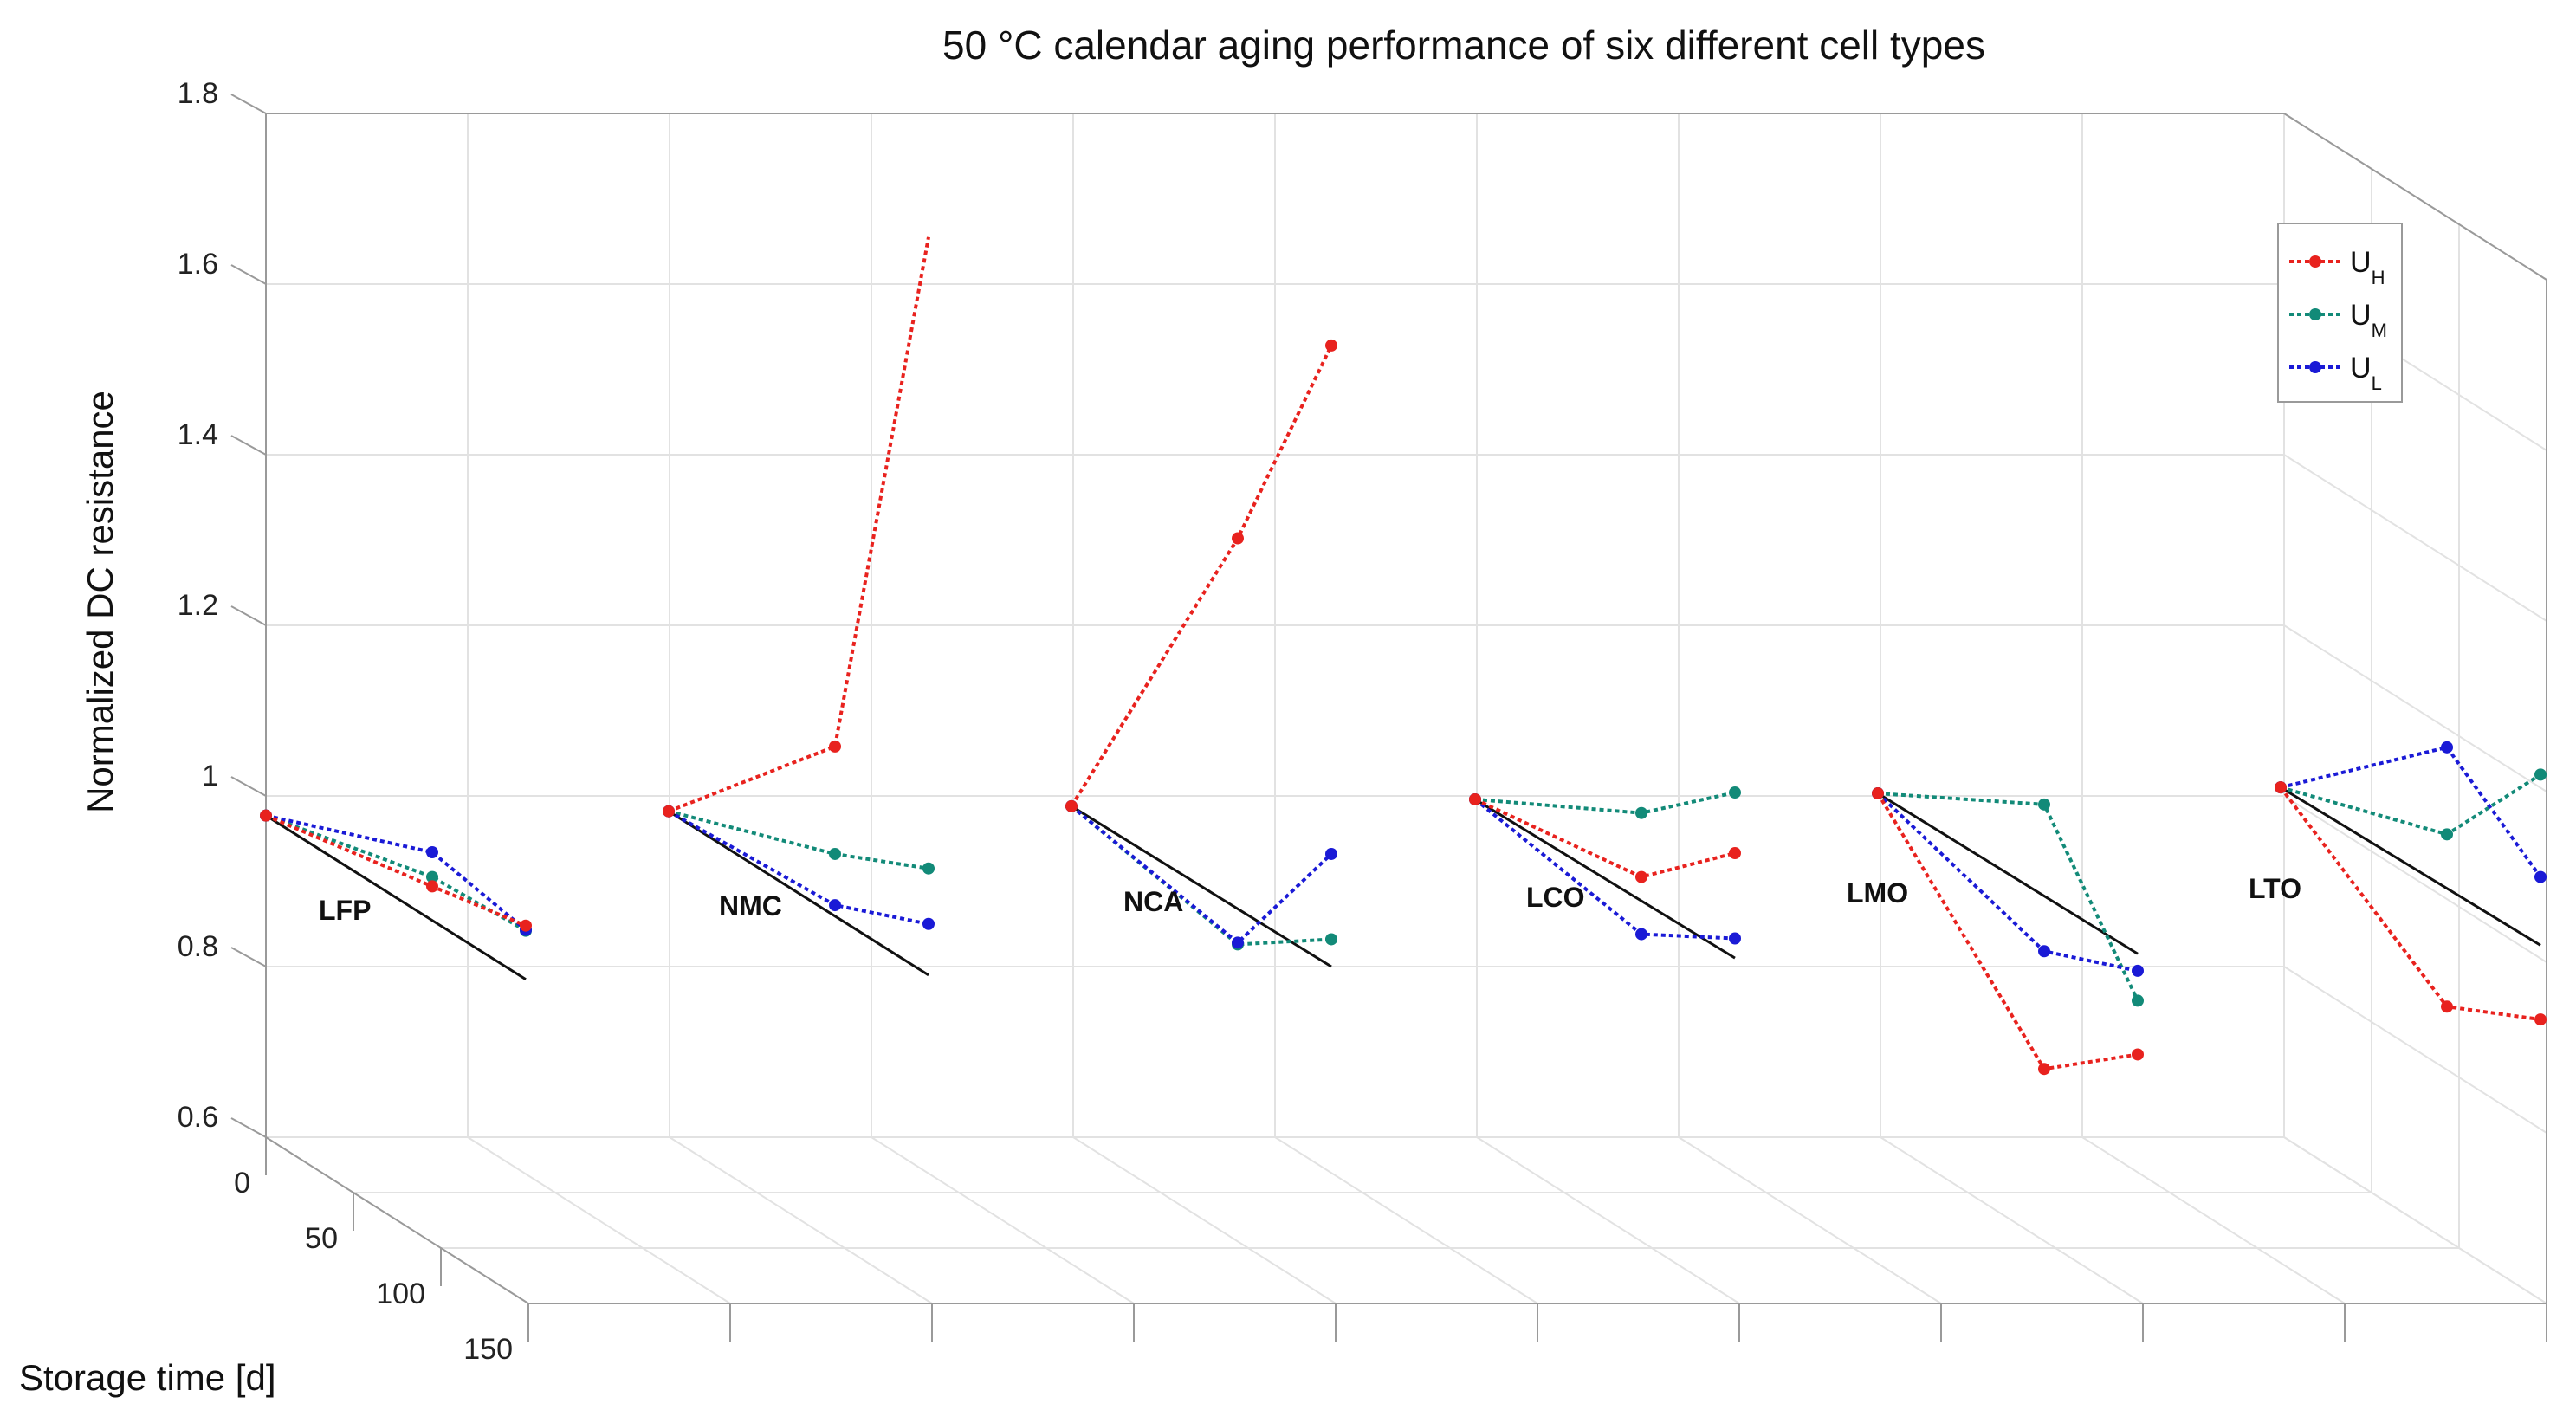 The height and width of the screenshot is (1423, 2576). Describe the element at coordinates (2275, 888) in the screenshot. I see `cell-label-lto: LTO` at that location.